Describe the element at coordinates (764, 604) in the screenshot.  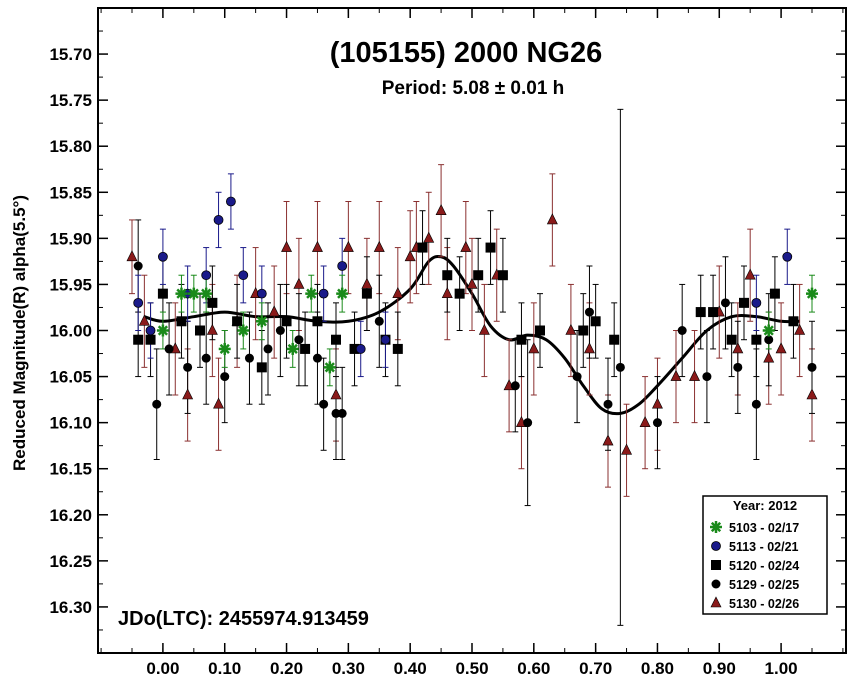
I see `legend-entry-label: 5130 - 02/26` at that location.